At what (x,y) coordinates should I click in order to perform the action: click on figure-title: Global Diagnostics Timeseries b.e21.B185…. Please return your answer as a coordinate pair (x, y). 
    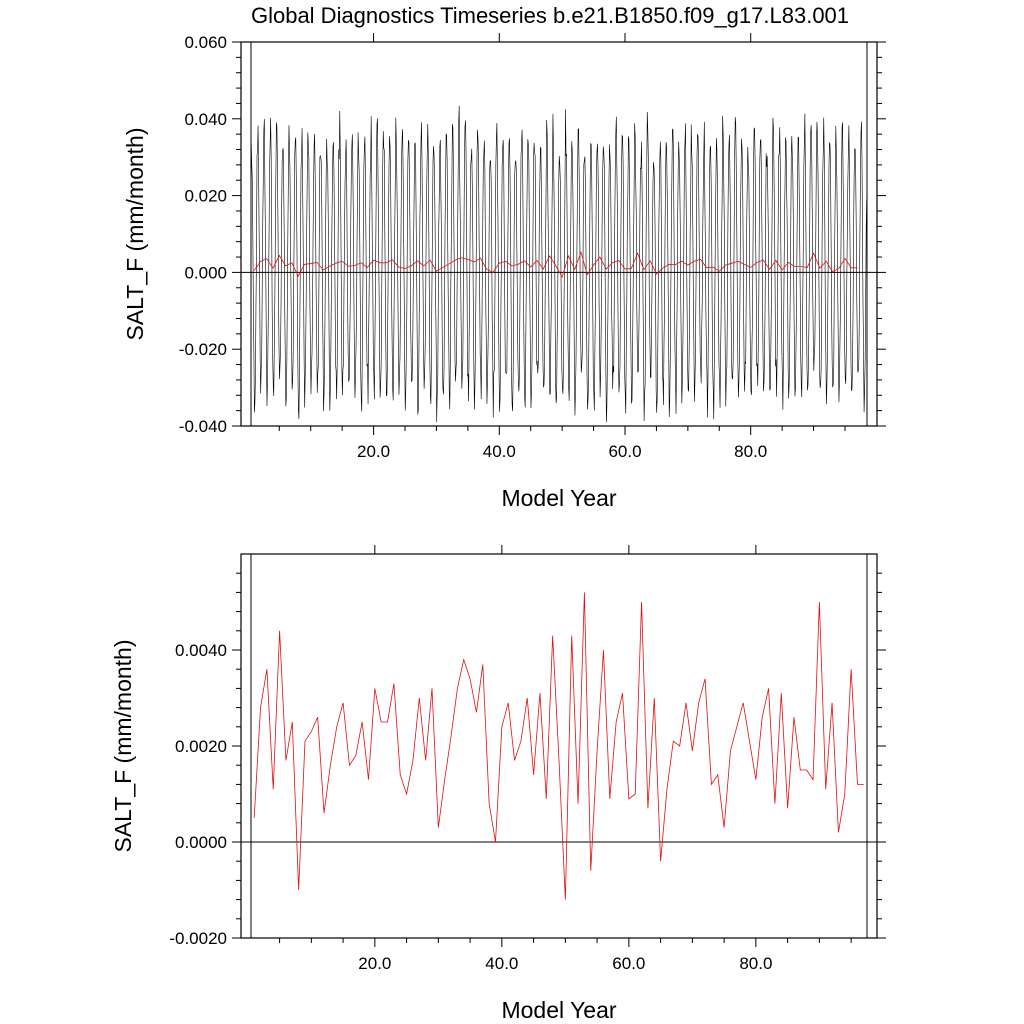
    Looking at the image, I should click on (550, 15).